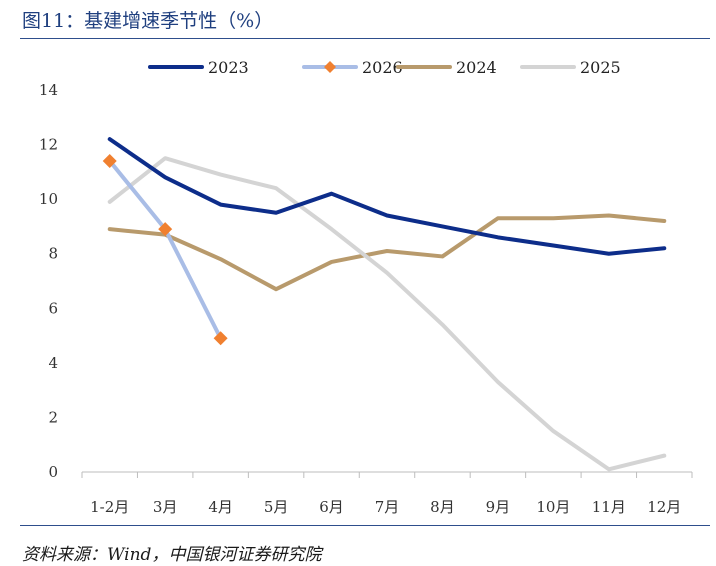 The height and width of the screenshot is (566, 716). Describe the element at coordinates (48, 145) in the screenshot. I see `y-tick-label: 12` at that location.